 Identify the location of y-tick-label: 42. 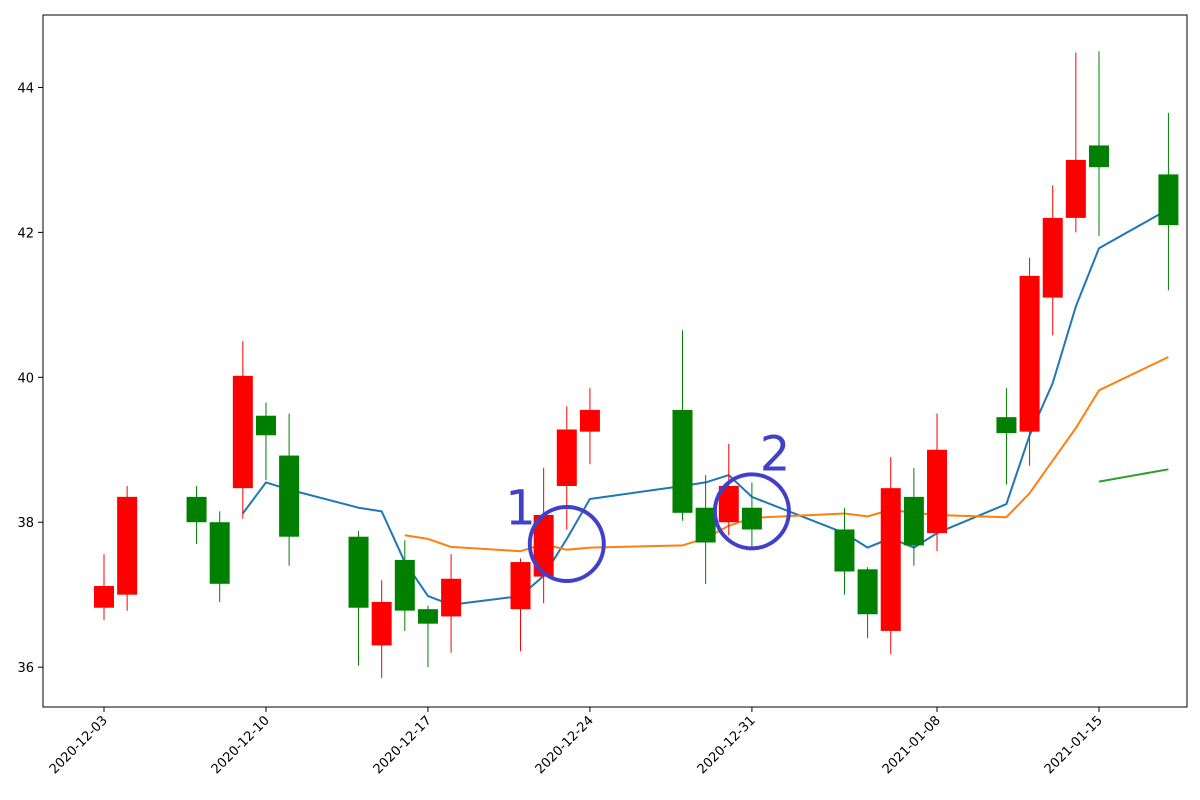
(25, 233).